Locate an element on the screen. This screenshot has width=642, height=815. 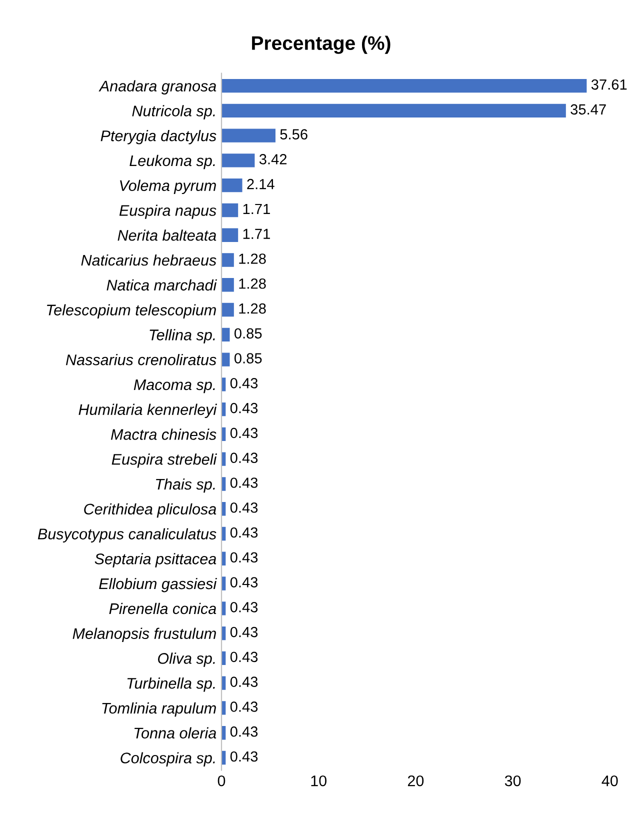
y-tick-label: Oliva sp. is located at coordinates (186, 659).